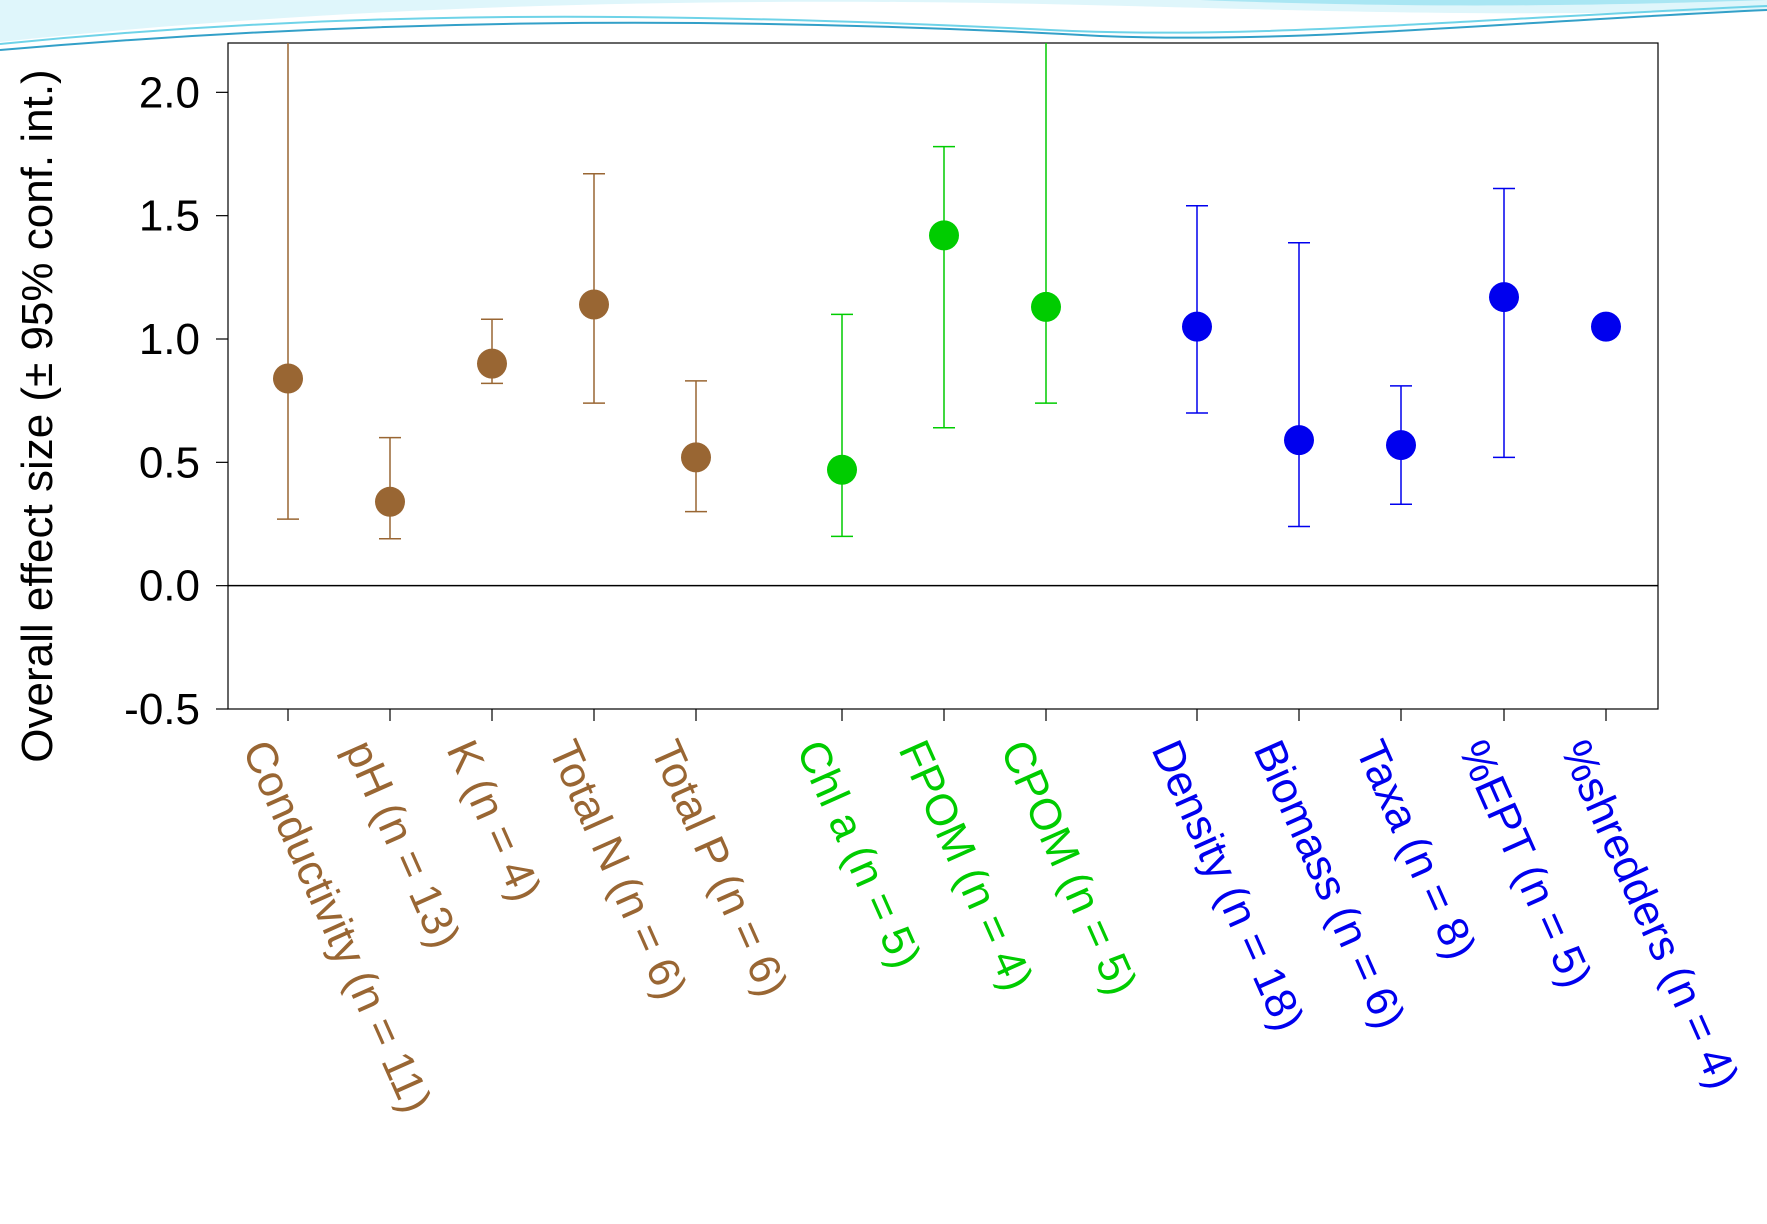  What do you see at coordinates (37, 415) in the screenshot?
I see `y-axis-label: Overall effect size (± 95% conf. int.)` at bounding box center [37, 415].